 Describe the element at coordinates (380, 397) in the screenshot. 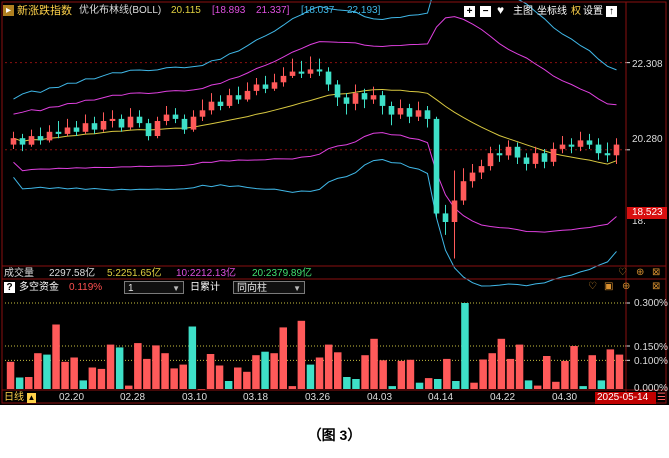

I see `date-tick: 04.03` at that location.